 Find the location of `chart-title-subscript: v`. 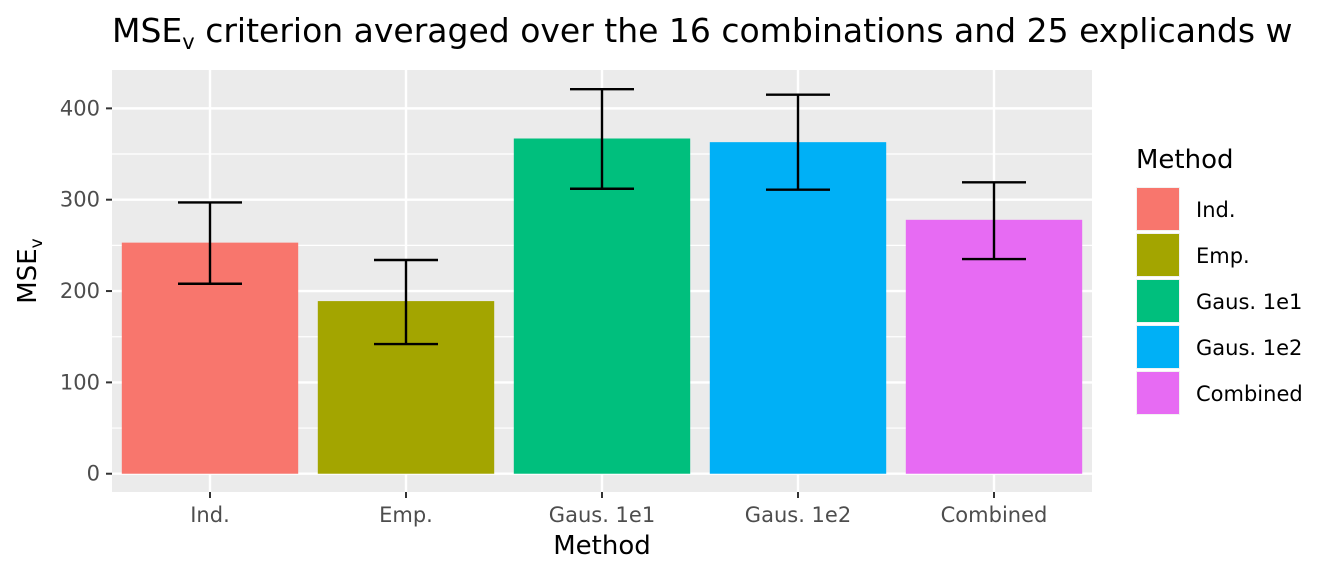

chart-title-subscript: v is located at coordinates (188, 42).